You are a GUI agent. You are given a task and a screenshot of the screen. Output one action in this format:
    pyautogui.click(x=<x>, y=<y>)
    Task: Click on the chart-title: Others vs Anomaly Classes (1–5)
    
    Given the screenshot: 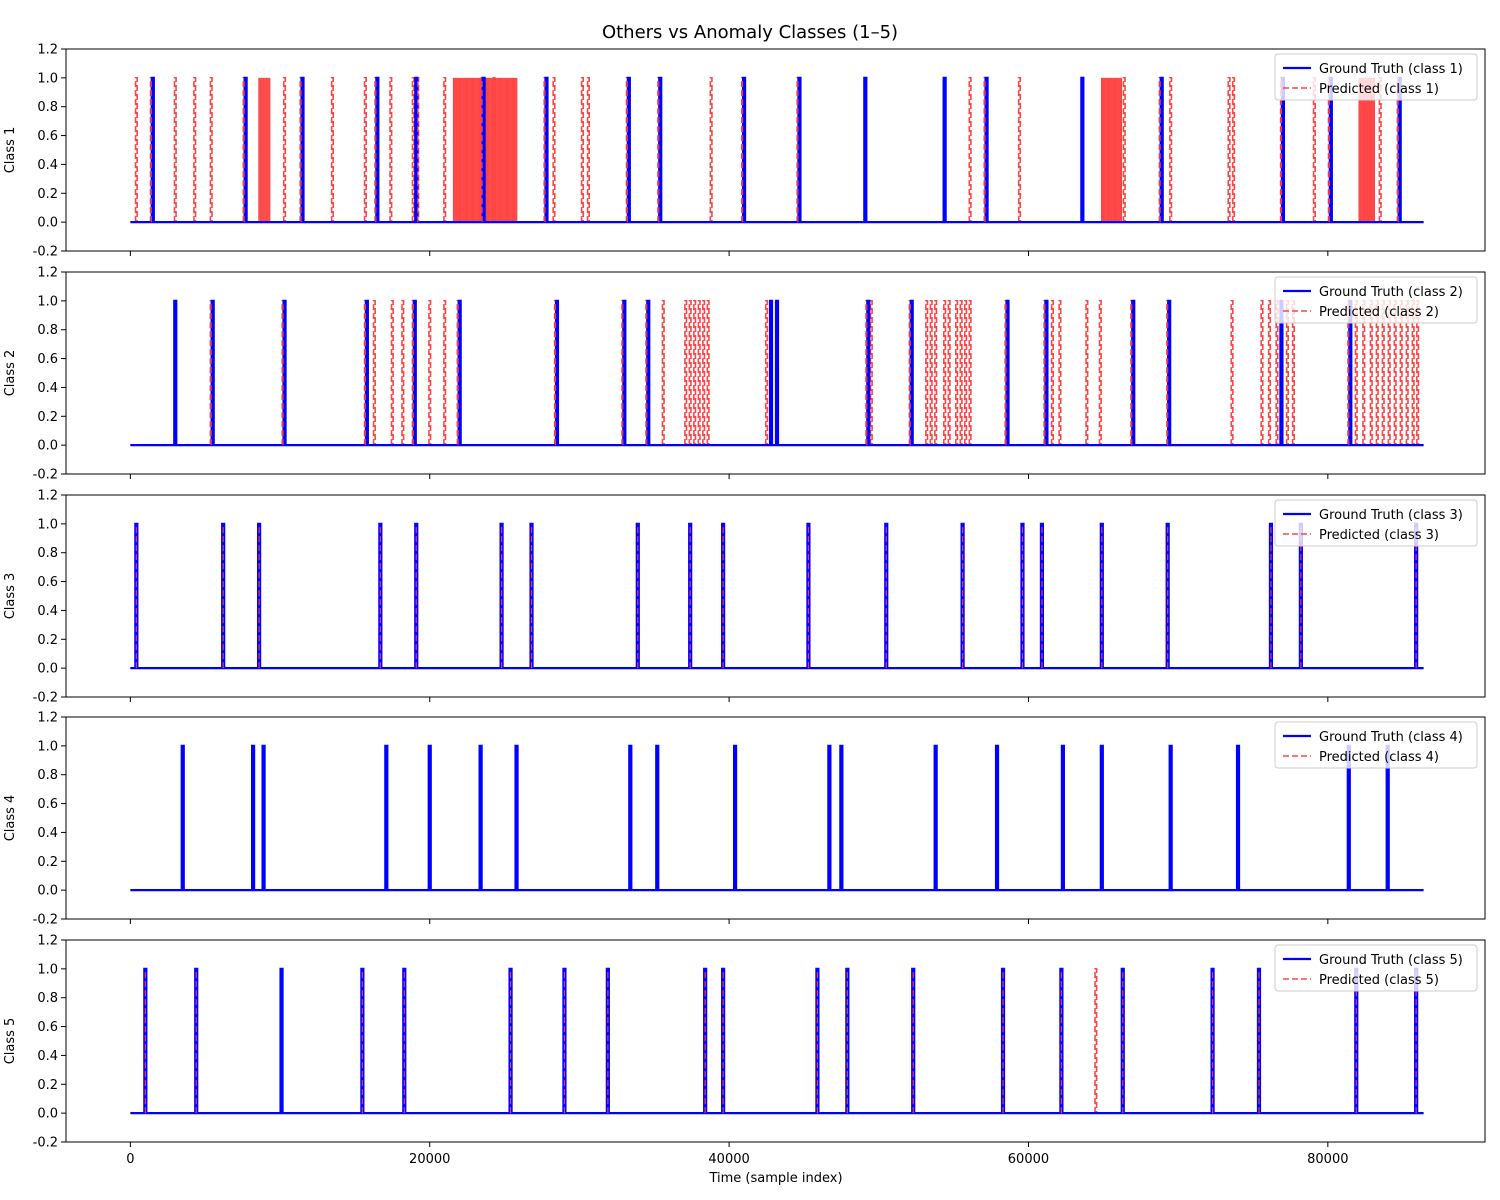 What is the action you would take?
    pyautogui.click(x=750, y=32)
    